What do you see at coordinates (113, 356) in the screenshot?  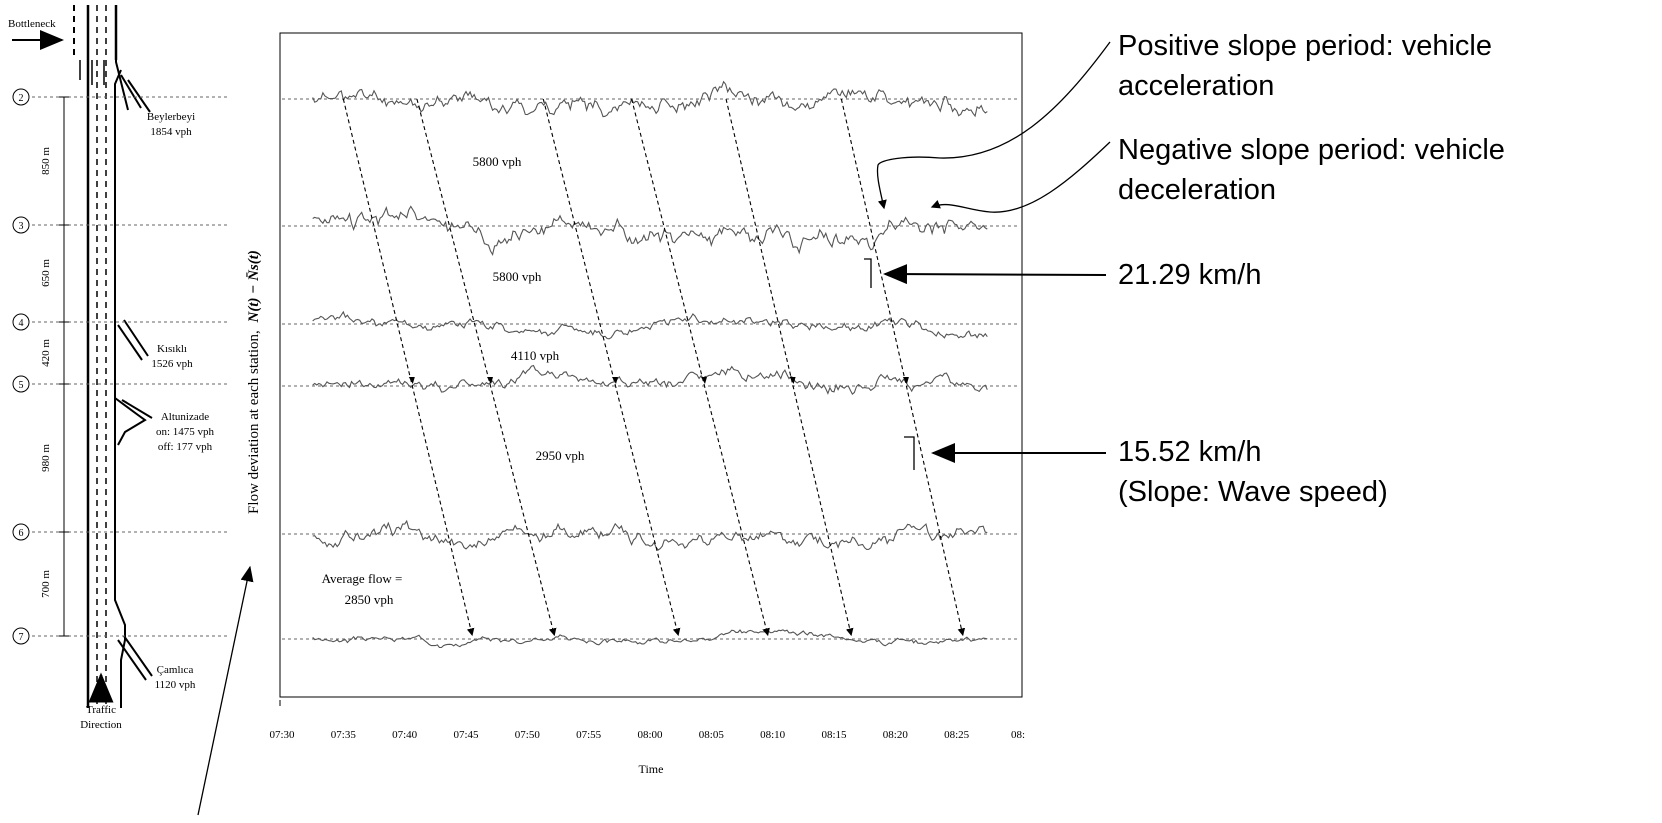 I see `road-lines` at bounding box center [113, 356].